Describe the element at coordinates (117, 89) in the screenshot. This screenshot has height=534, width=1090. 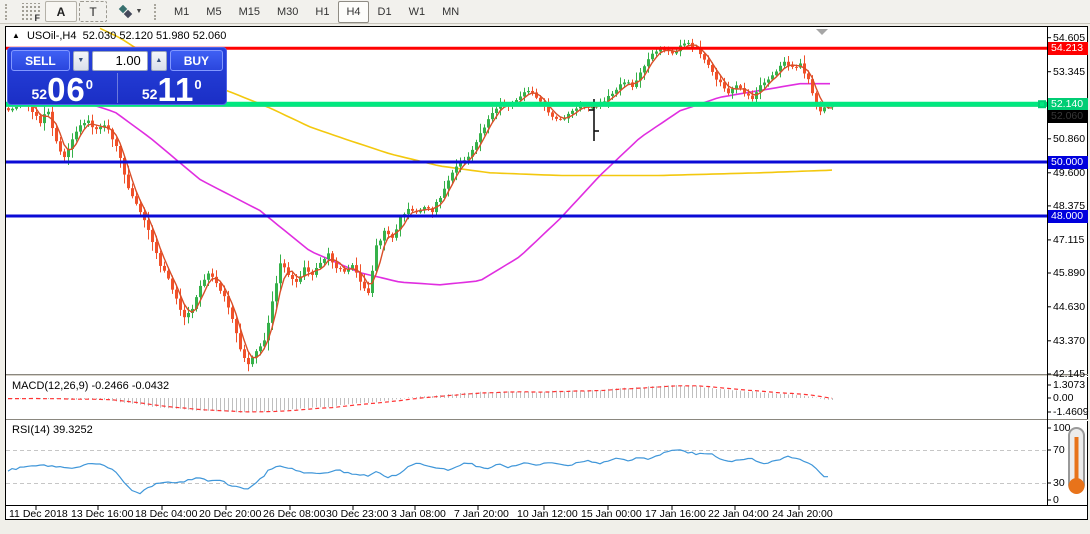
I see `trade-prices-row: 52060 52110` at that location.